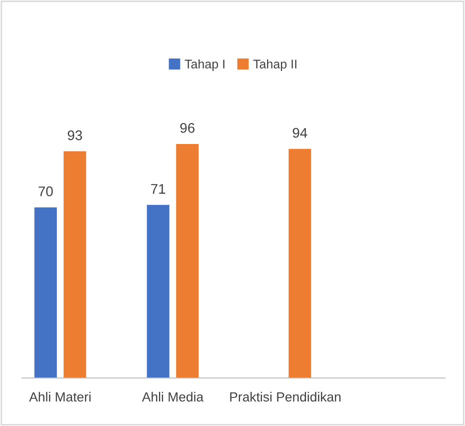  Describe the element at coordinates (158, 189) in the screenshot. I see `data-label: 71` at that location.